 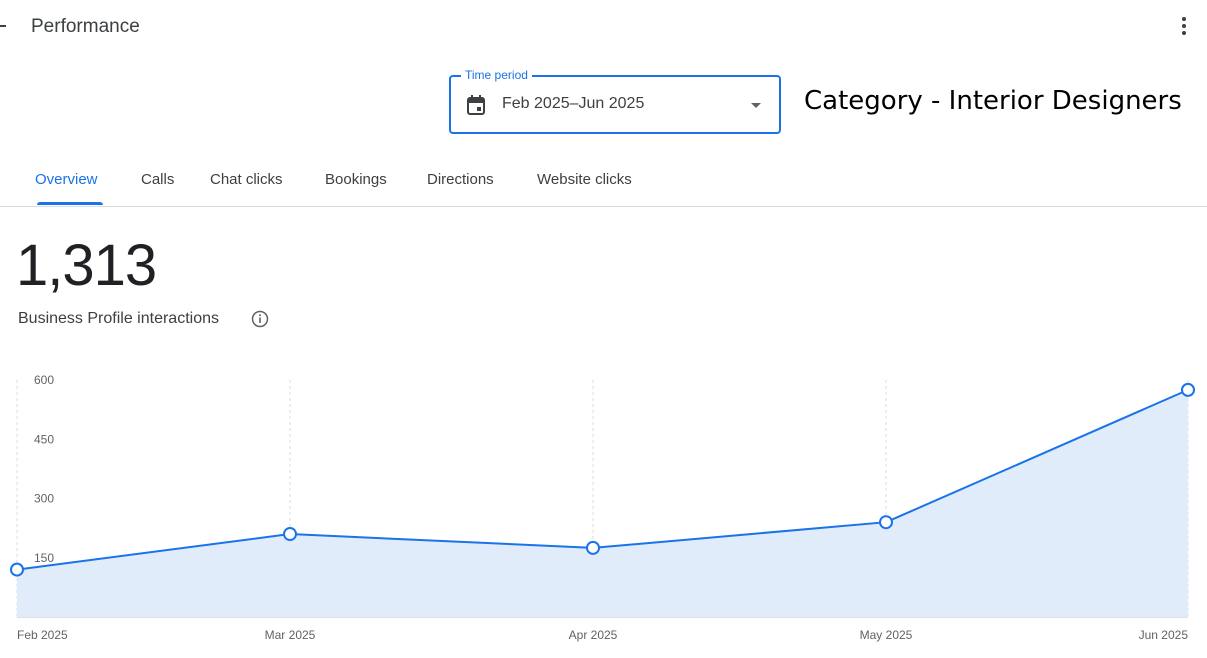 What do you see at coordinates (44, 439) in the screenshot?
I see `y-tick-label: 450` at bounding box center [44, 439].